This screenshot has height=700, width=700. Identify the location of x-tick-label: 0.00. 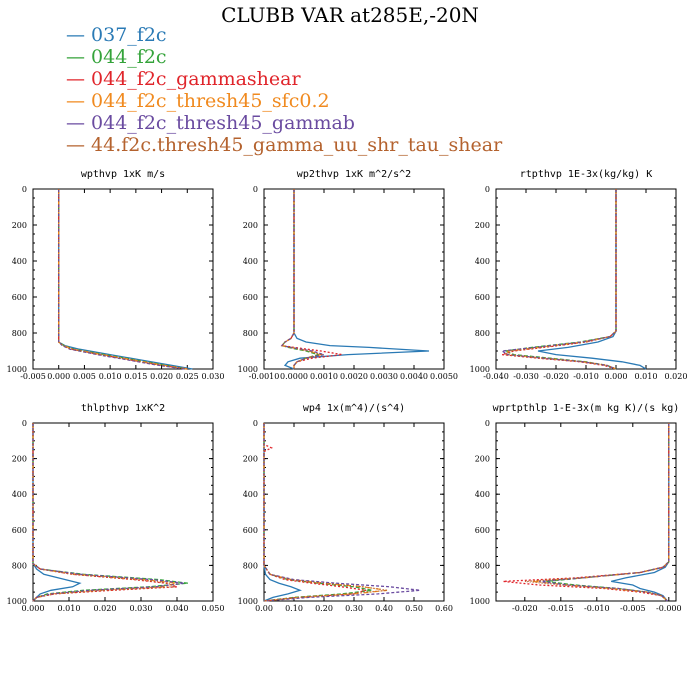
(264, 608).